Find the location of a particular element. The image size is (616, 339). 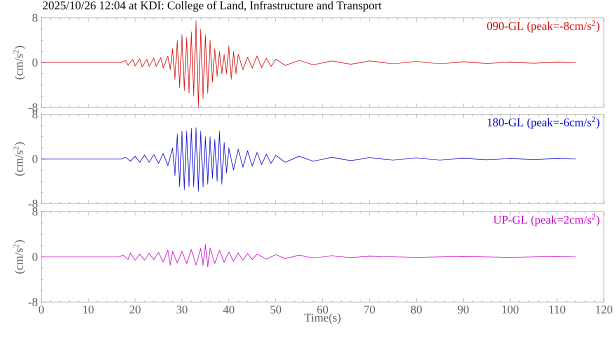

x-axis-title: Time(s) is located at coordinates (322, 319).